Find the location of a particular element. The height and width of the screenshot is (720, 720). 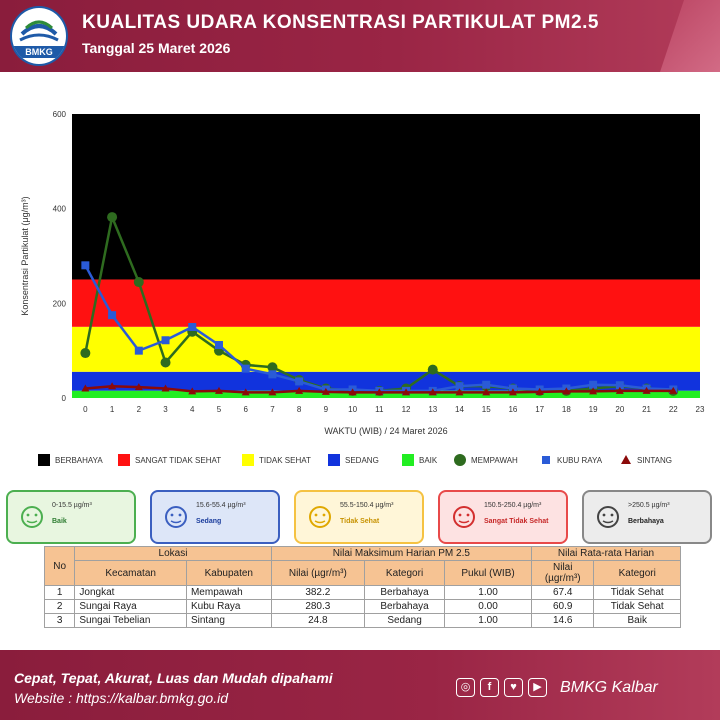

th-nilai: Nilai (µgr/m³) is located at coordinates (318, 573).